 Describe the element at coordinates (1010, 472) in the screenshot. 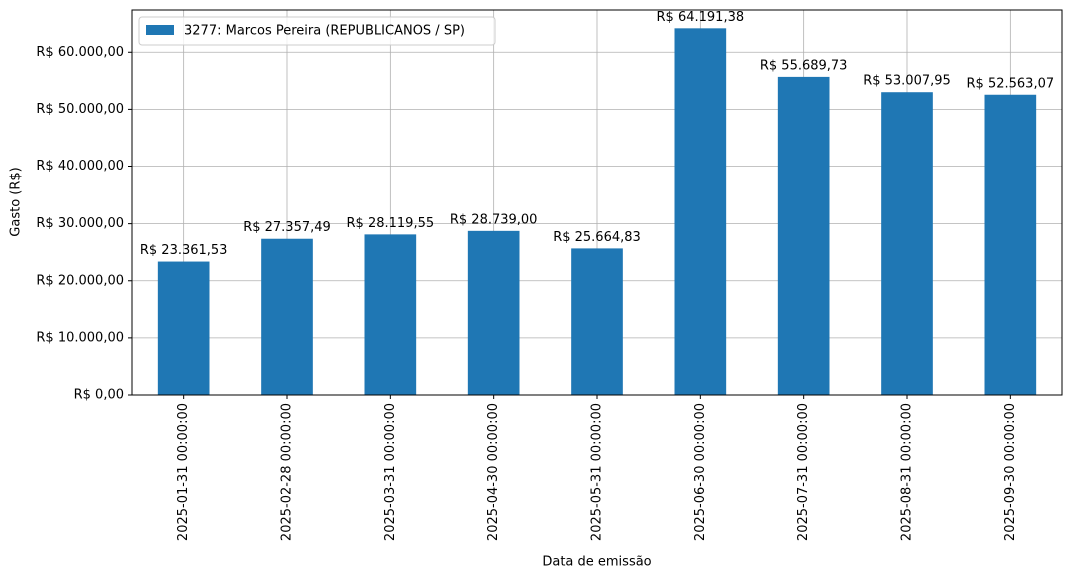

I see `x-tick-label: 2025-09-30 00:00:00` at that location.